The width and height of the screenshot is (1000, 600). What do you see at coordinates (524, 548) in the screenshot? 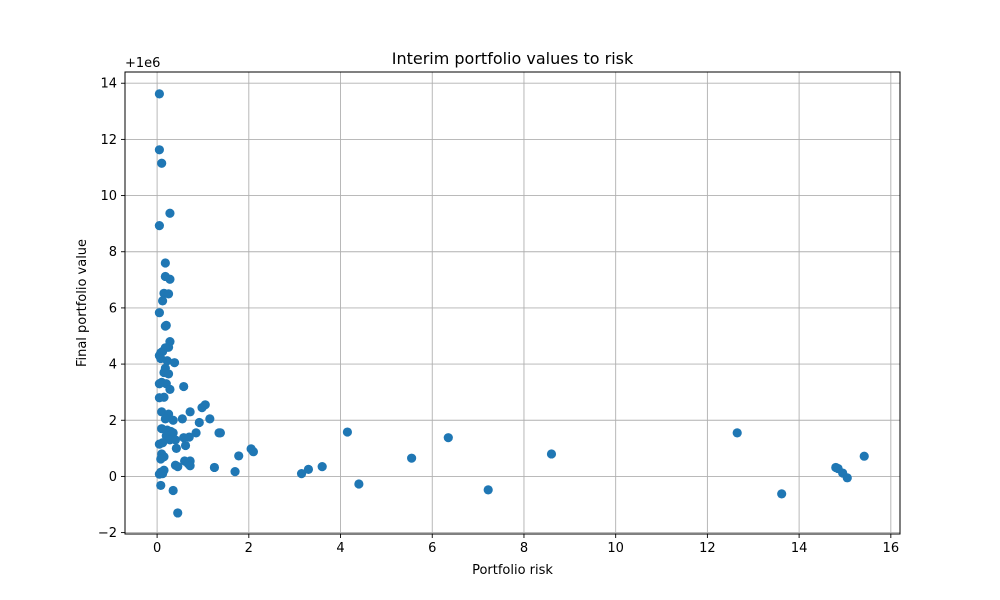
I see `x-tick-label: 8` at bounding box center [524, 548].